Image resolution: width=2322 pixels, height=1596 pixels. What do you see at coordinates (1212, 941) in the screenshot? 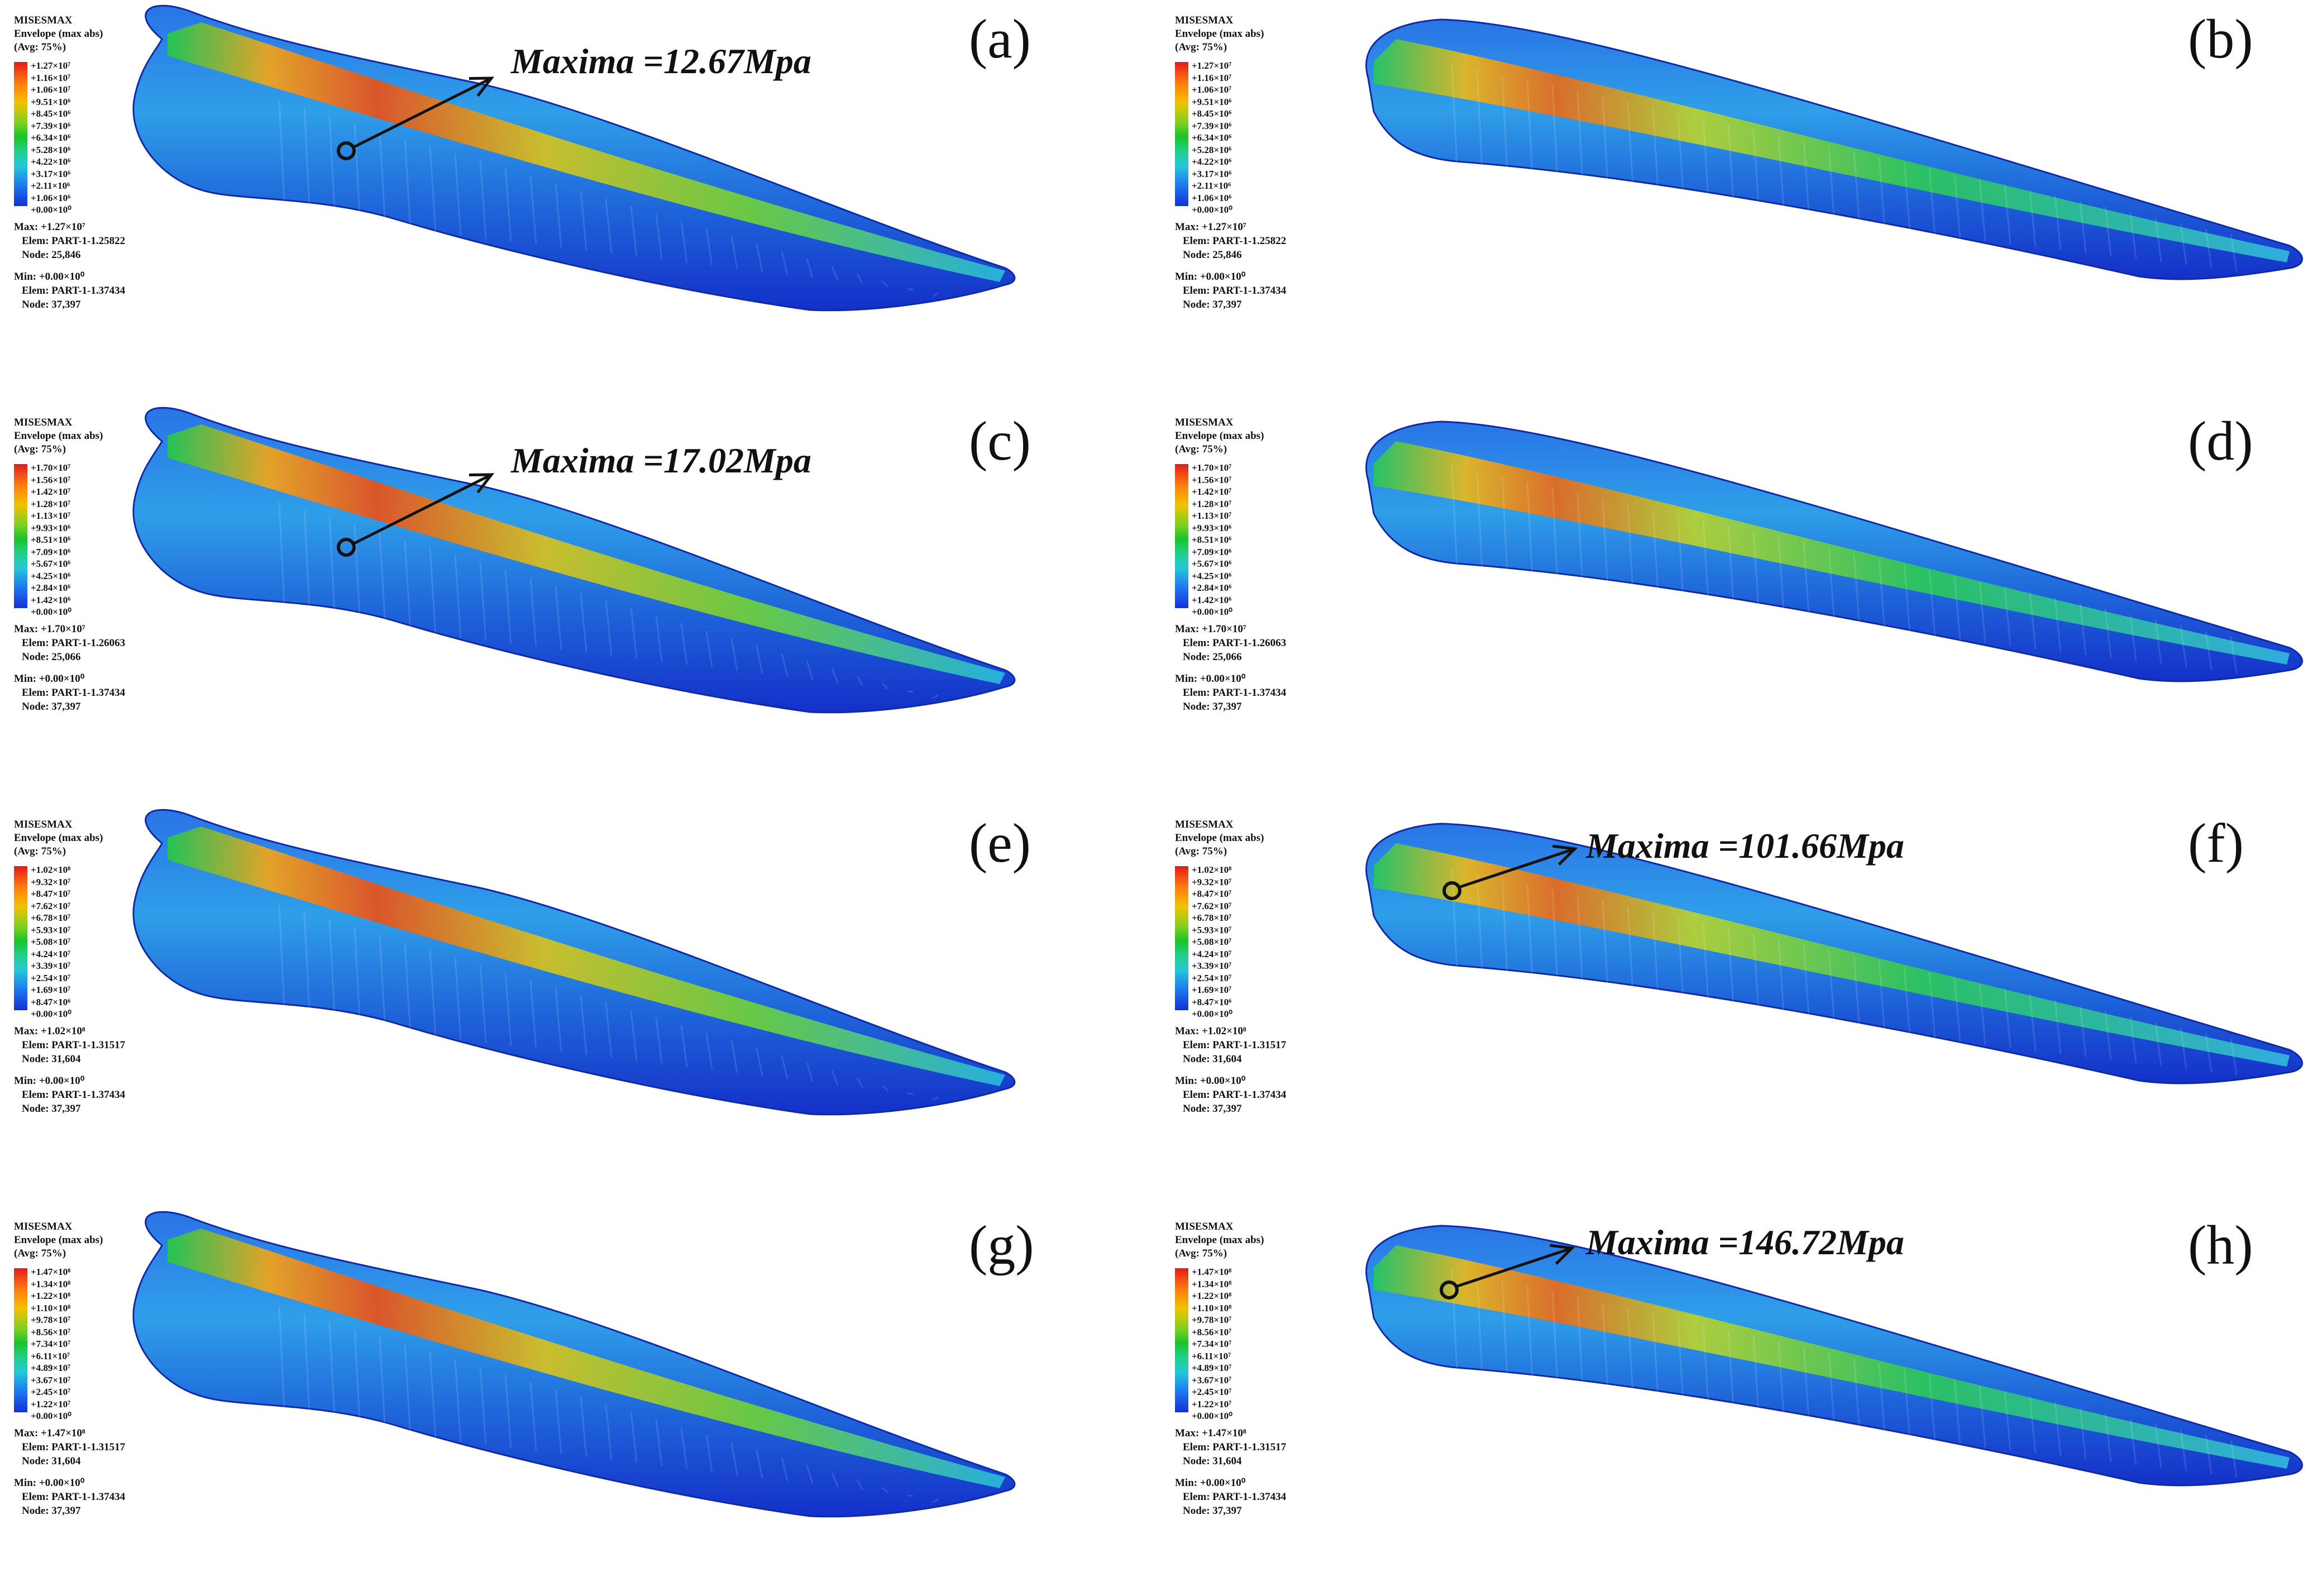
I see `legend-tick: +5.08×10⁷` at bounding box center [1212, 941].